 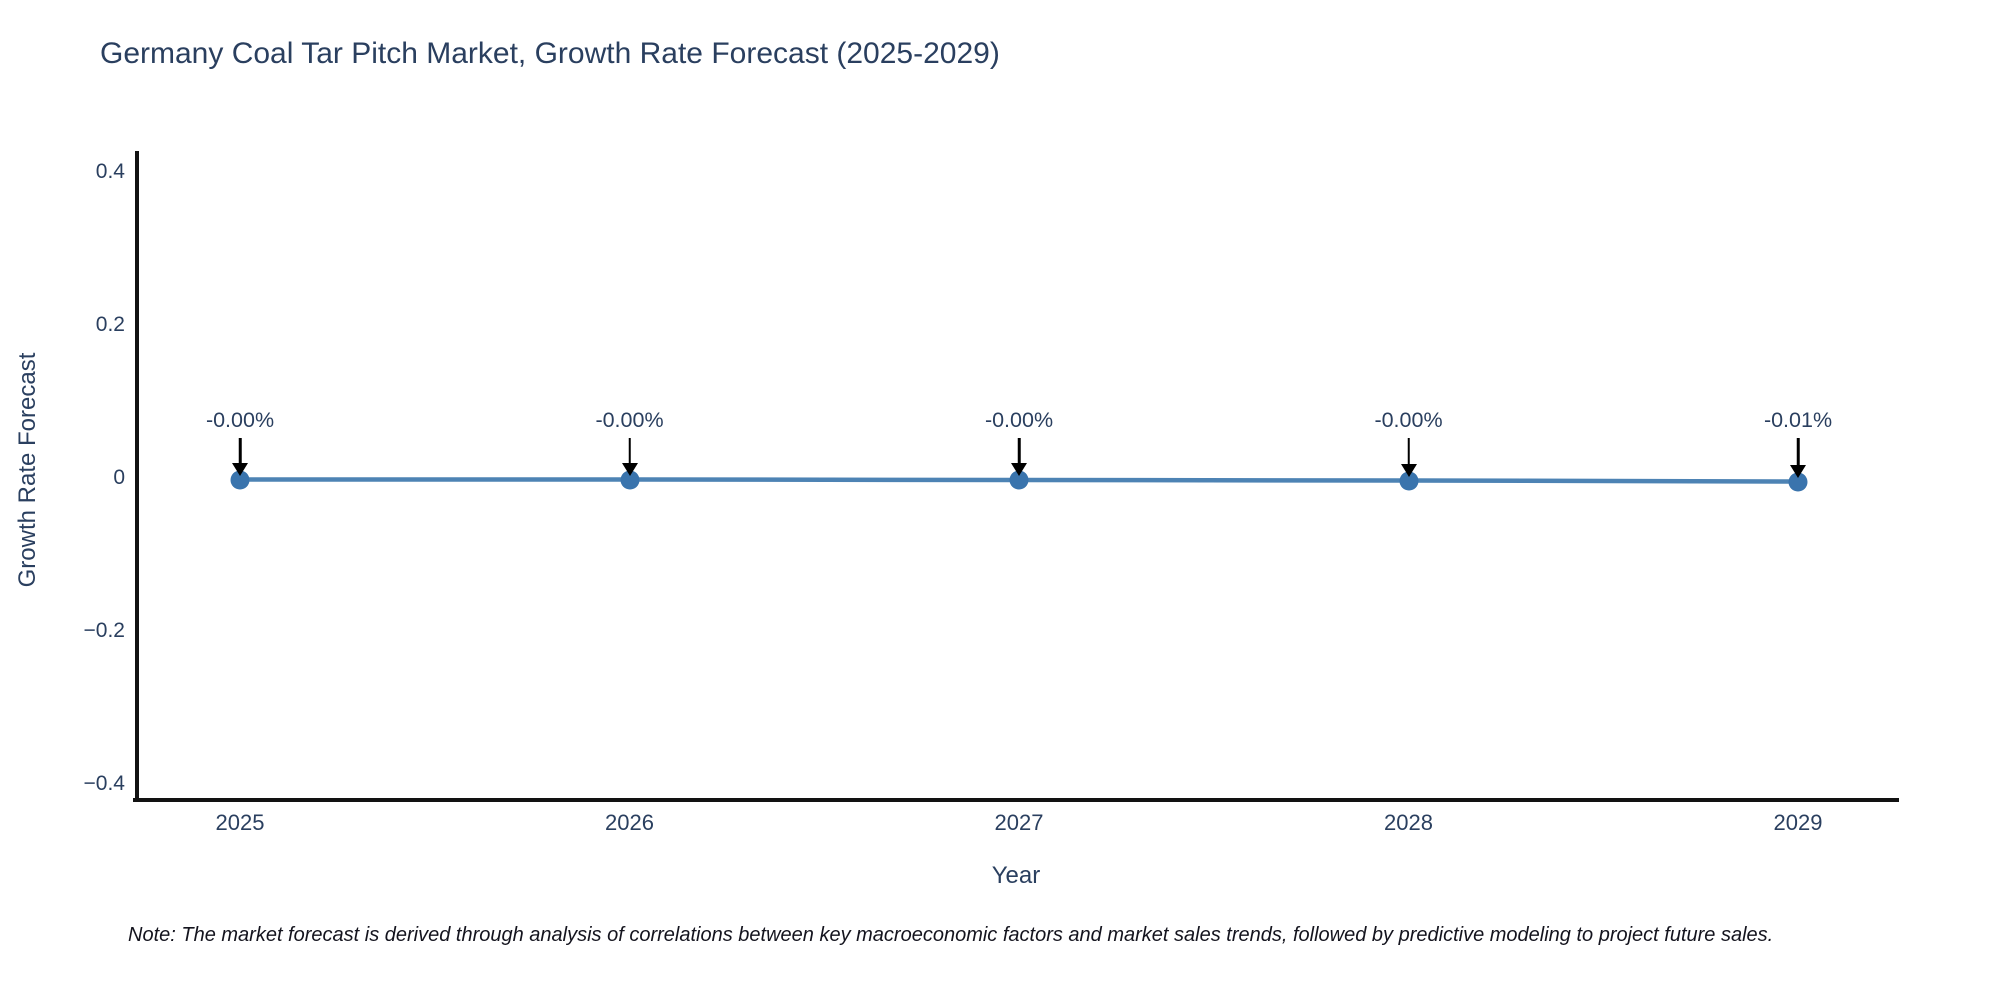 I want to click on x-tick-label: 2025, so click(x=240, y=822).